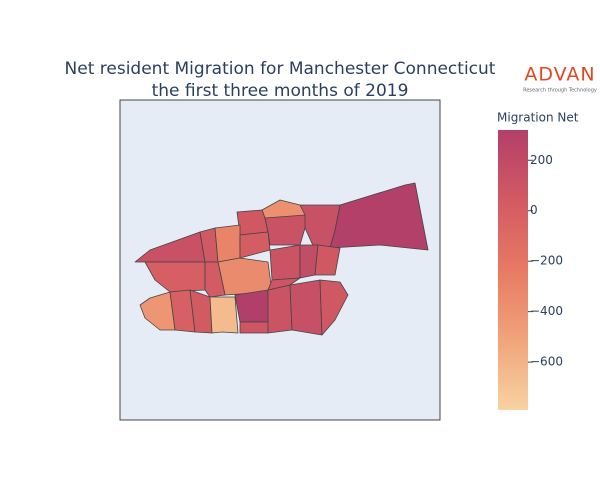 Image resolution: width=600 pixels, height=500 pixels. What do you see at coordinates (546, 261) in the screenshot?
I see `colorbar-tick-label: −200` at bounding box center [546, 261].